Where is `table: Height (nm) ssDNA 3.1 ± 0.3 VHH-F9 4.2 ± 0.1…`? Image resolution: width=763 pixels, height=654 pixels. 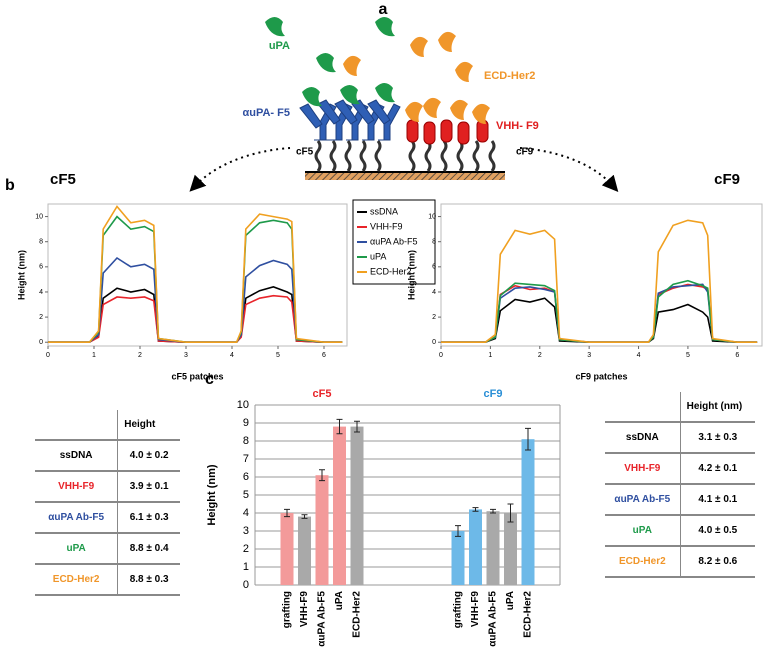
table: Height (nm) ssDNA 3.1 ± 0.3 VHH-F9 4.2 ± 0.1… is located at coordinates (680, 485).